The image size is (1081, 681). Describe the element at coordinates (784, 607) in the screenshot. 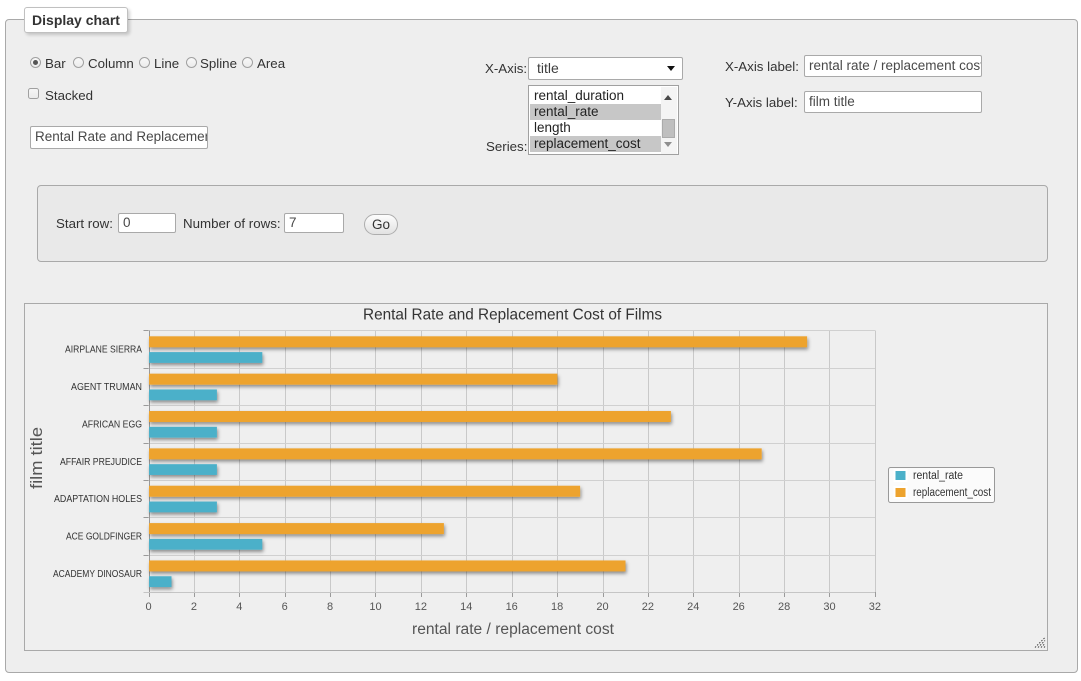

I see `svg-text: 28` at that location.